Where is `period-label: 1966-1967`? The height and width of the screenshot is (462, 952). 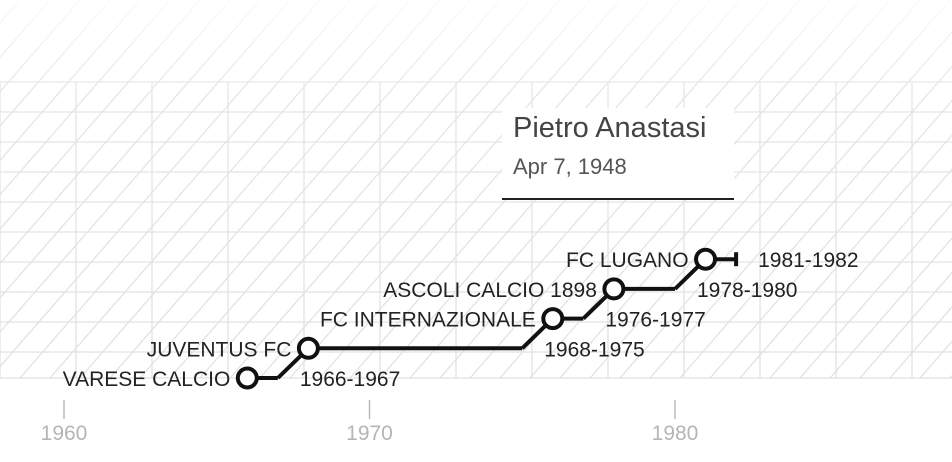 period-label: 1966-1967 is located at coordinates (350, 379).